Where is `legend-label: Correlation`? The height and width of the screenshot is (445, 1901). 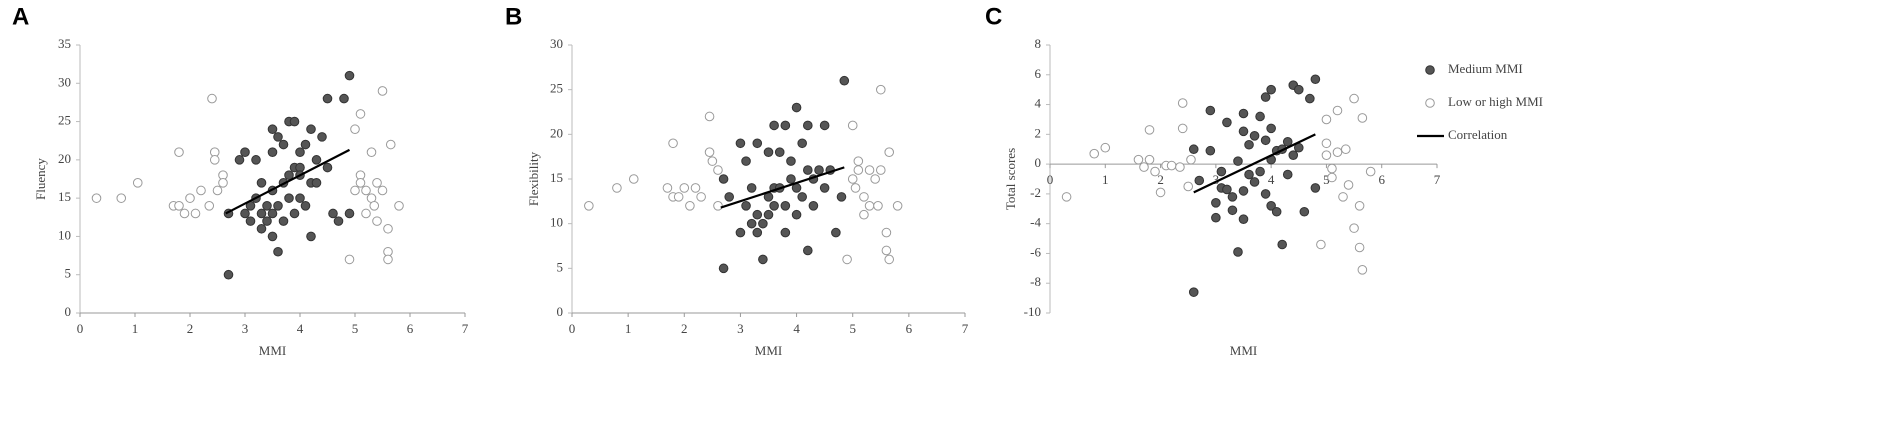 legend-label: Correlation is located at coordinates (1478, 134).